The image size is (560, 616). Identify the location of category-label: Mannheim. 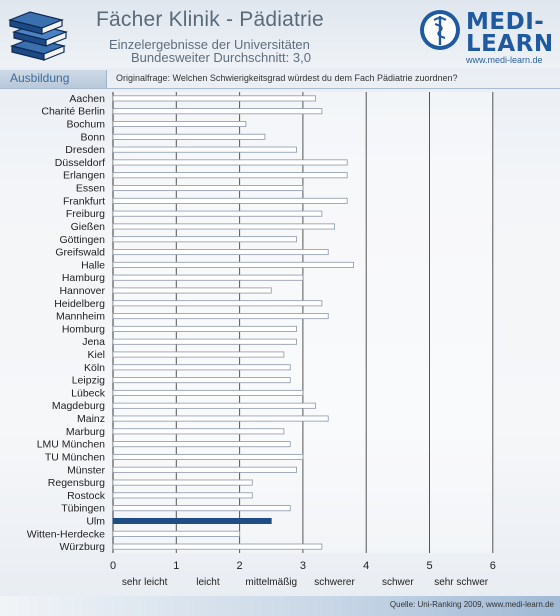
(80, 317).